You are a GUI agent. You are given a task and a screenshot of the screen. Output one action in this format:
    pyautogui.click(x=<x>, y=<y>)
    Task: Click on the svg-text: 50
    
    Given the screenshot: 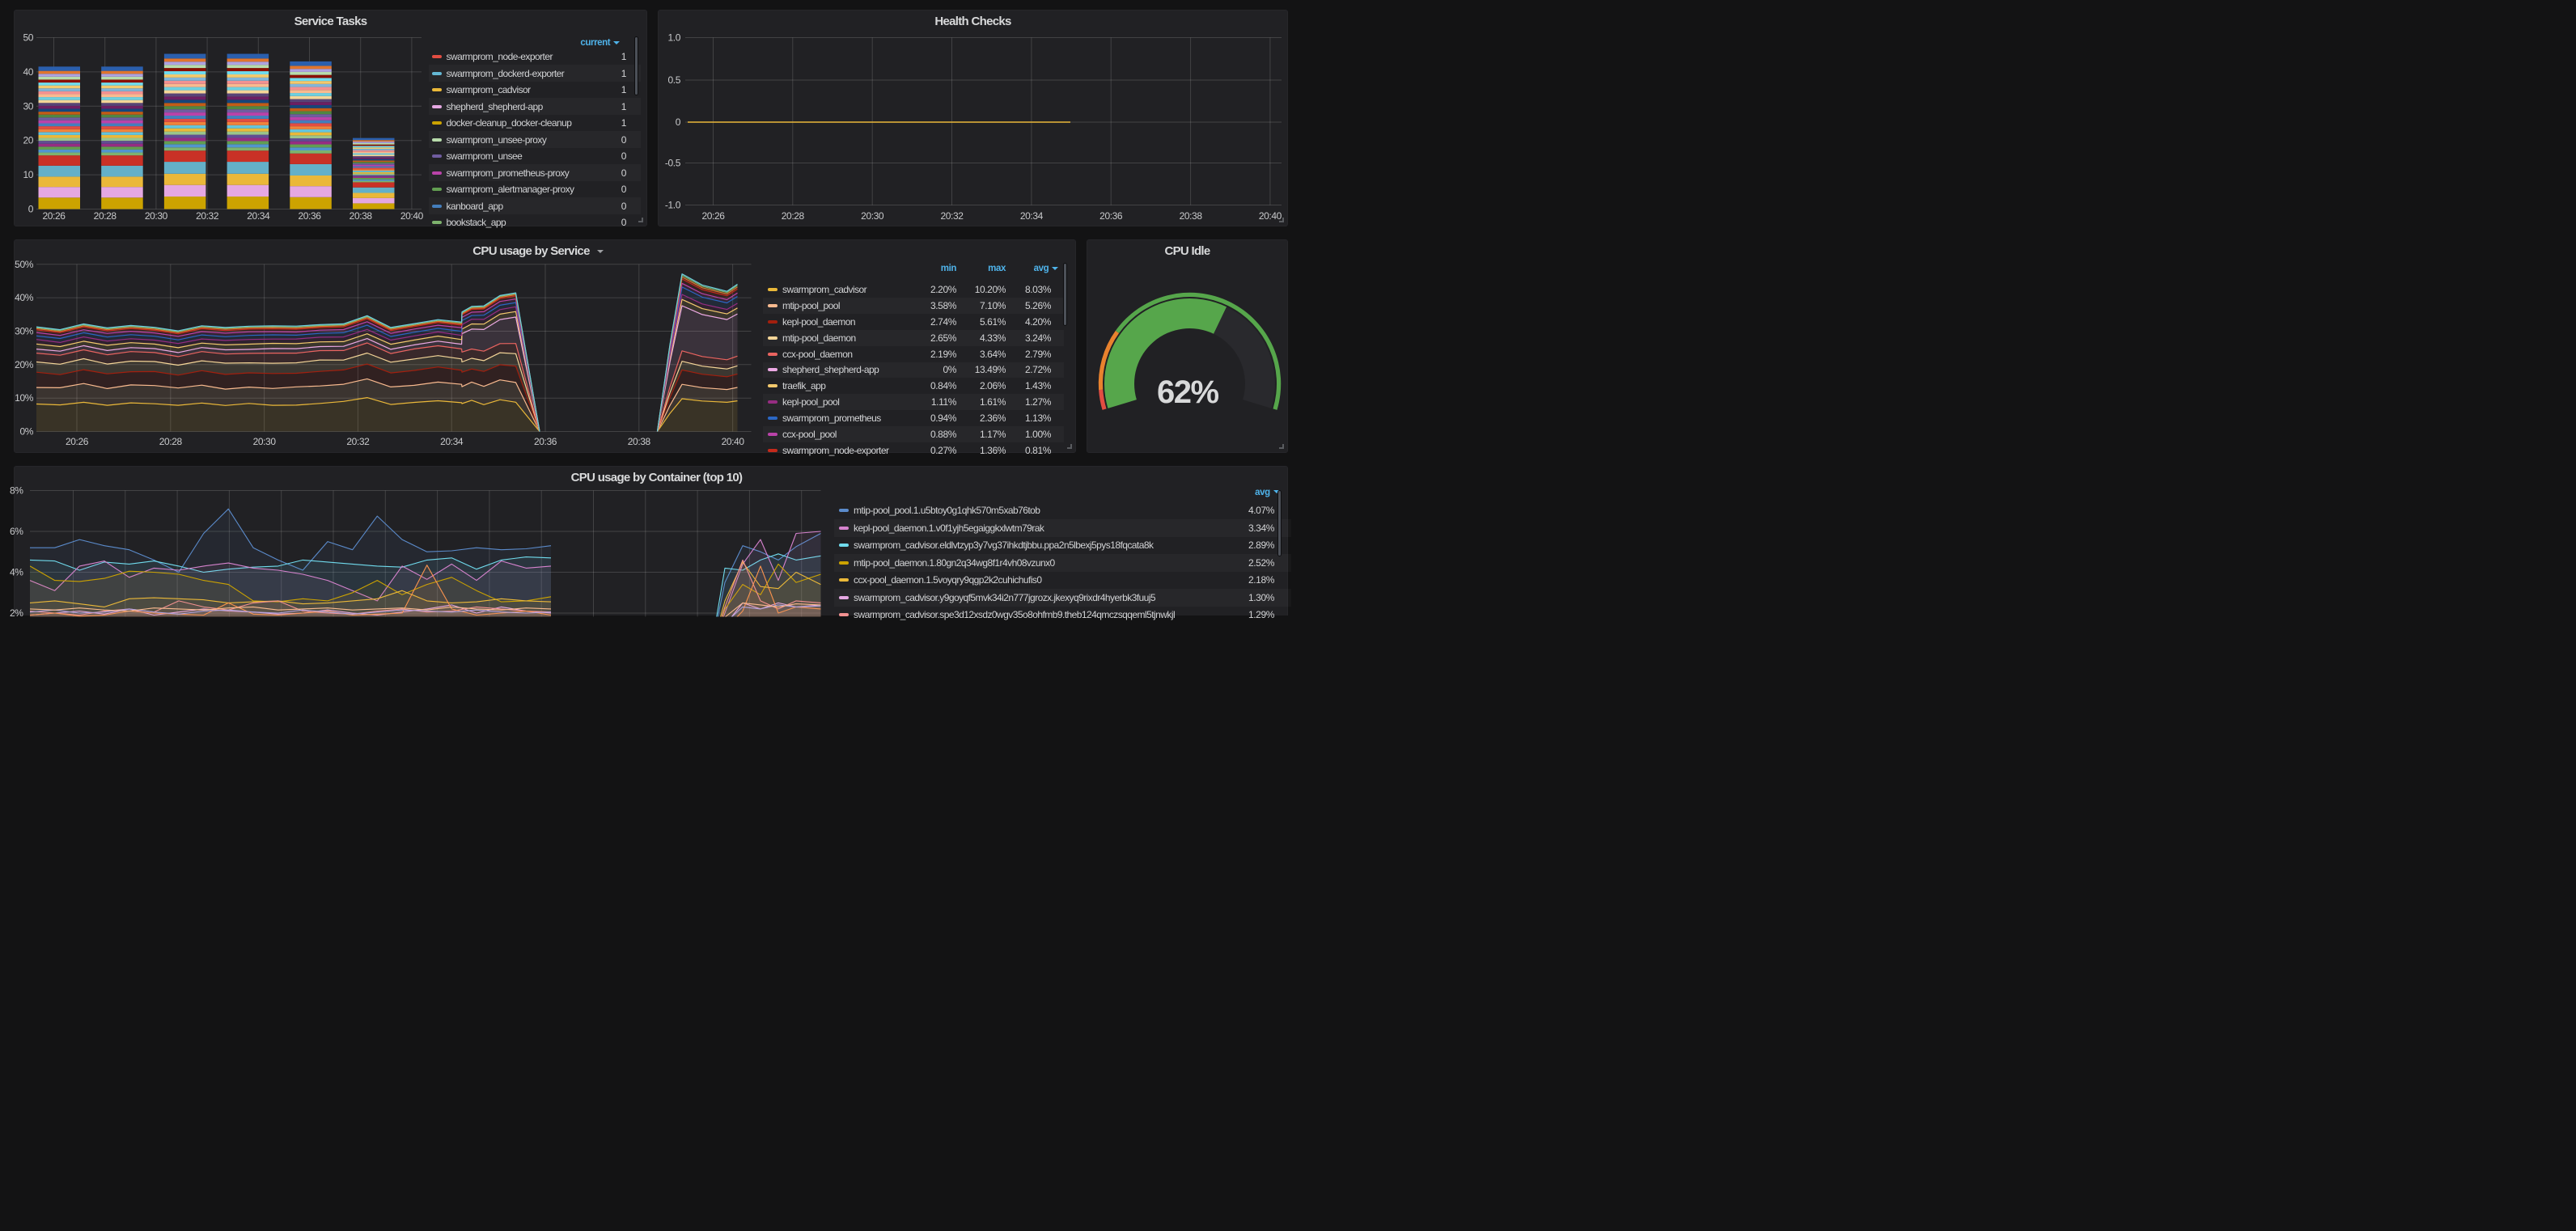 What is the action you would take?
    pyautogui.click(x=28, y=38)
    